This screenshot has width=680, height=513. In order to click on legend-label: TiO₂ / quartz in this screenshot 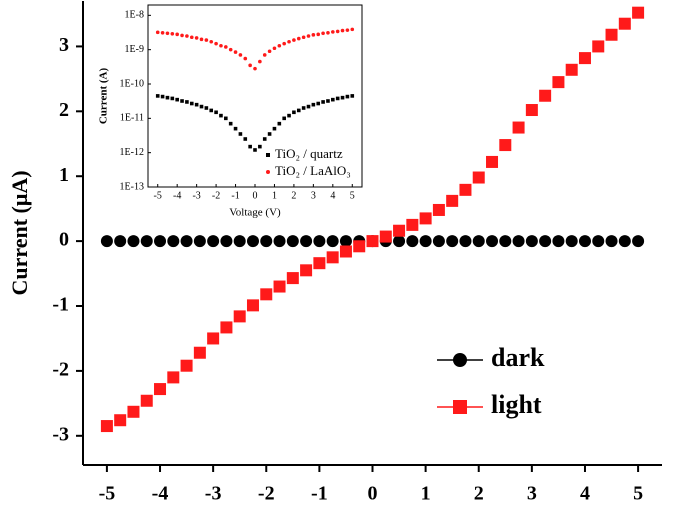, I will do `click(309, 153)`.